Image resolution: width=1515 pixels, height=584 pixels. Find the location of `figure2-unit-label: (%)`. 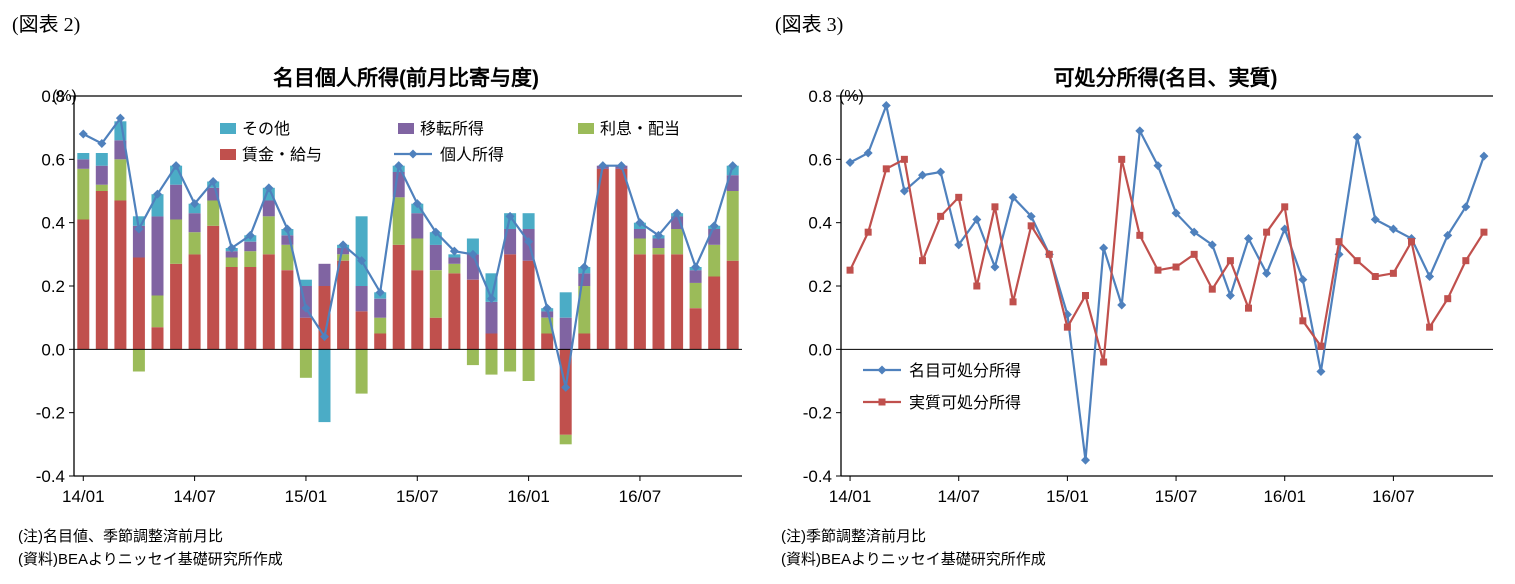

figure2-unit-label: (%) is located at coordinates (64, 96).